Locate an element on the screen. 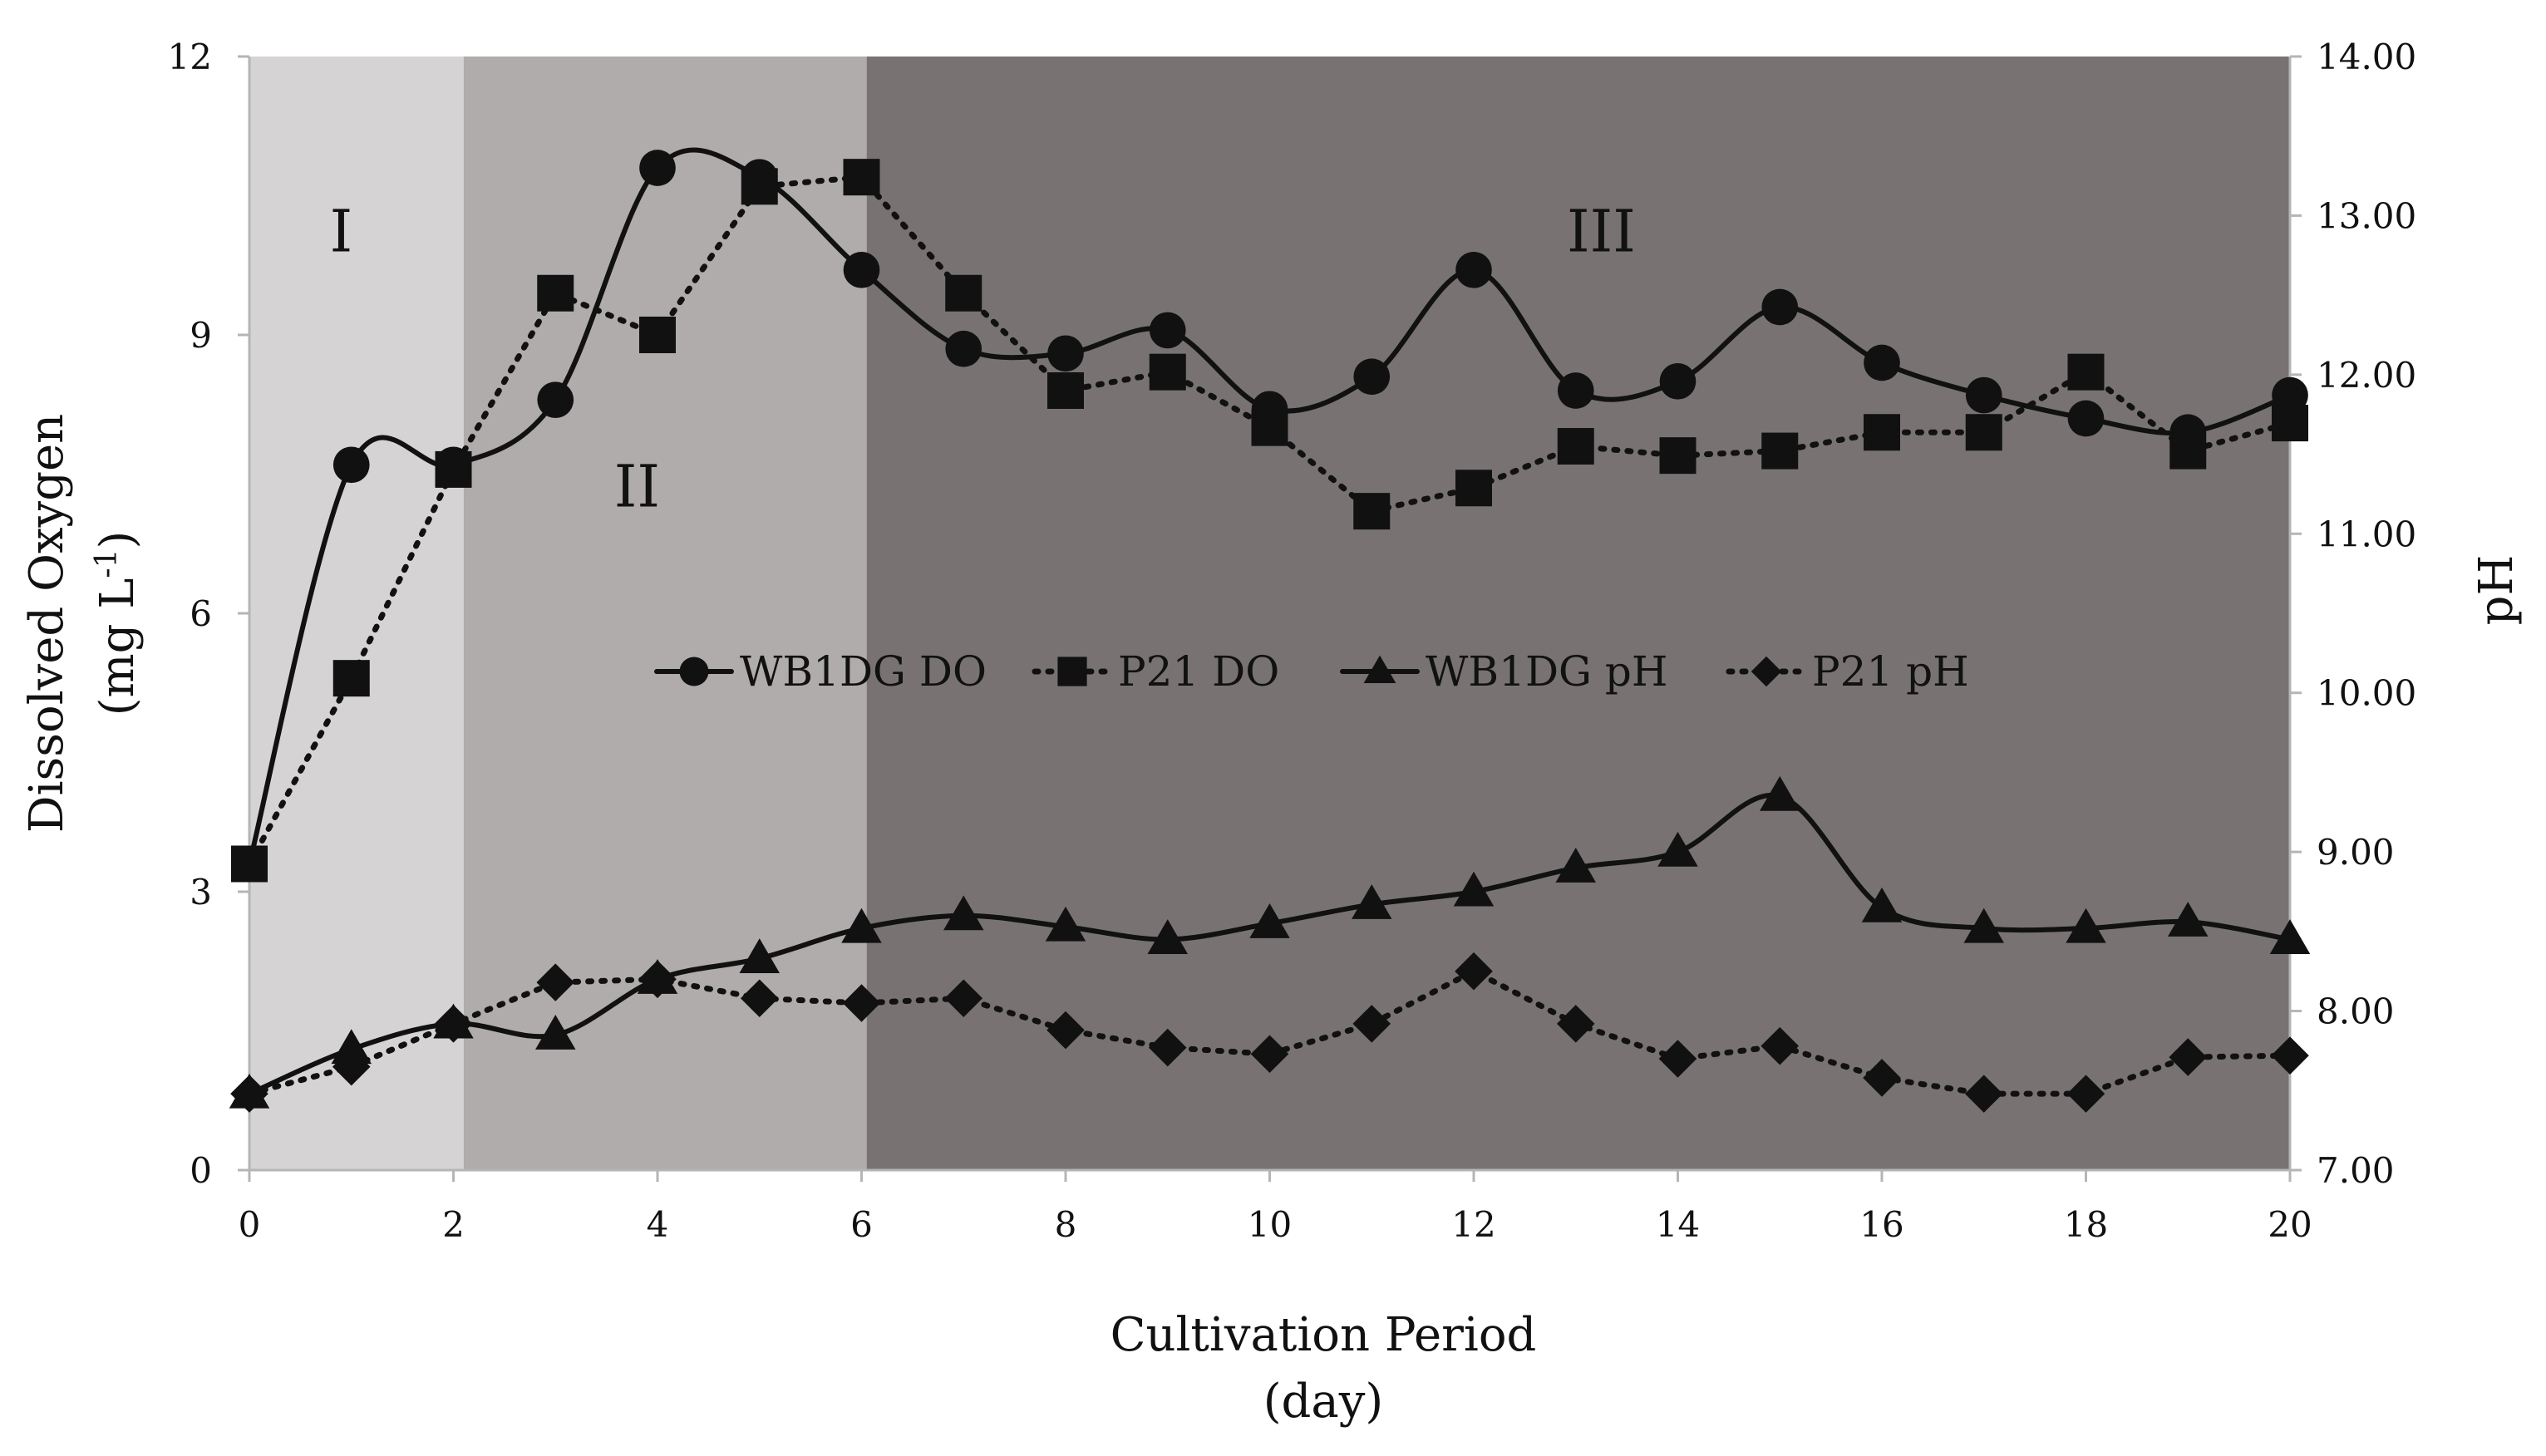  y-tick-label: 9 is located at coordinates (201, 335).